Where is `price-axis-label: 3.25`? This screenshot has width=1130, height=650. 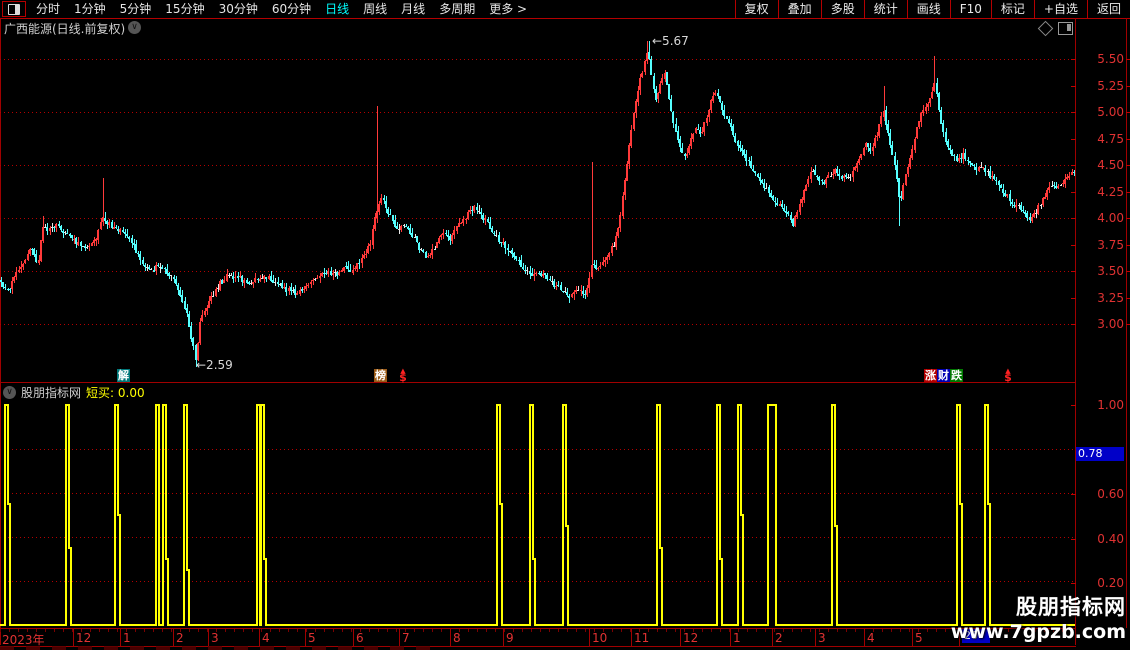
price-axis-label: 3.25 is located at coordinates (1110, 297).